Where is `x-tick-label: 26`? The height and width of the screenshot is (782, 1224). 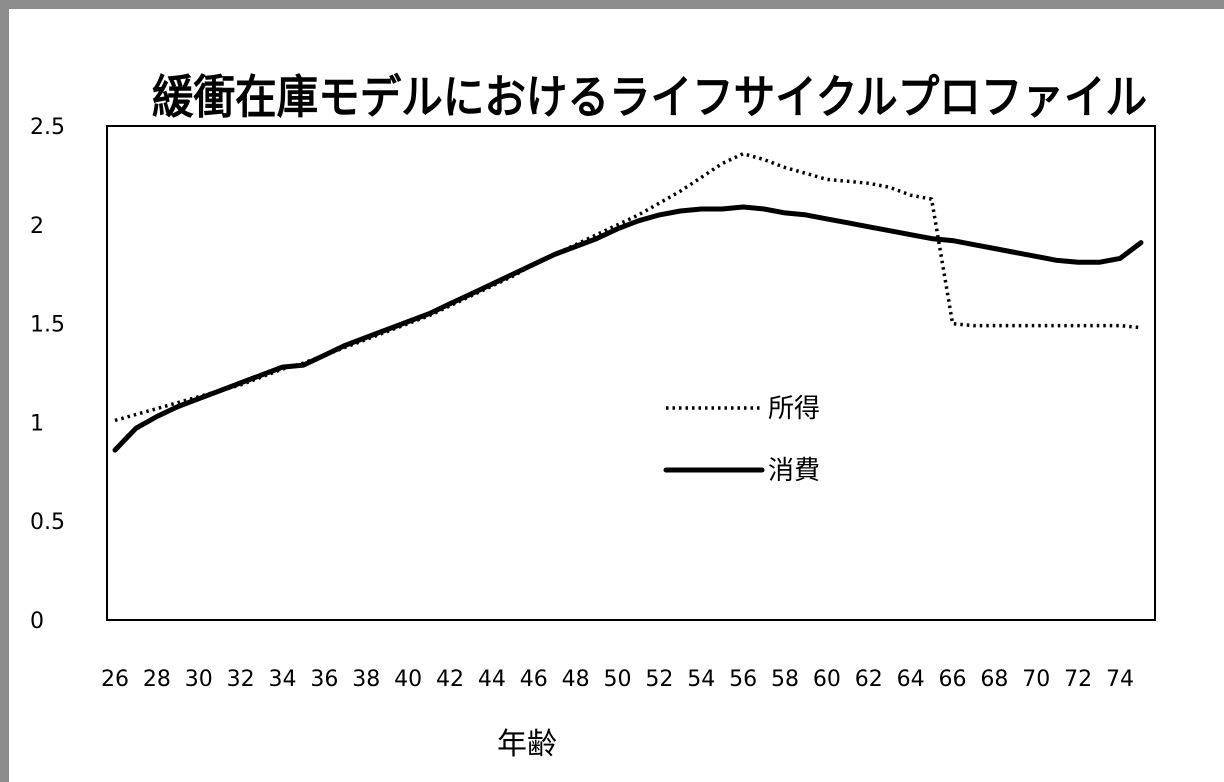
x-tick-label: 26 is located at coordinates (115, 679).